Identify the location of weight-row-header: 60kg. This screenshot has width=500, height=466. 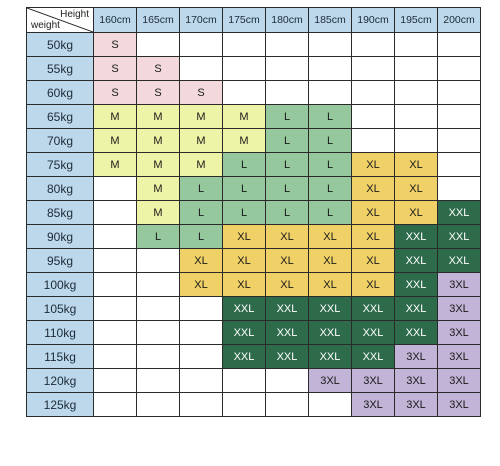
(60, 92).